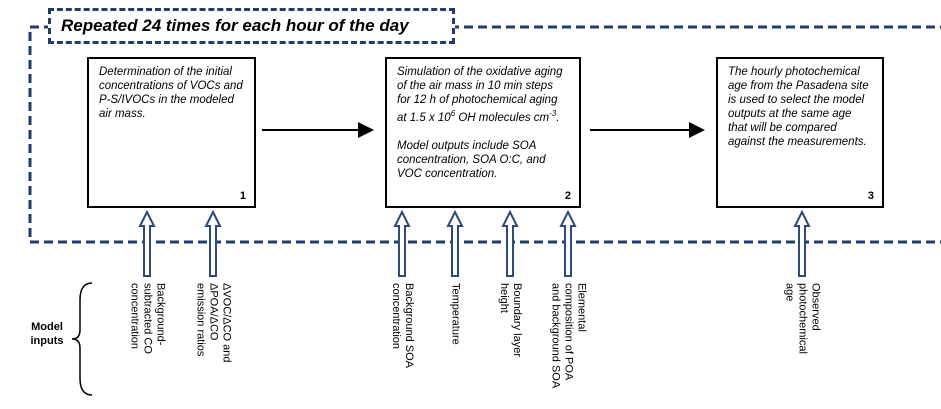 The width and height of the screenshot is (941, 409). What do you see at coordinates (567, 196) in the screenshot?
I see `step-number: 2` at bounding box center [567, 196].